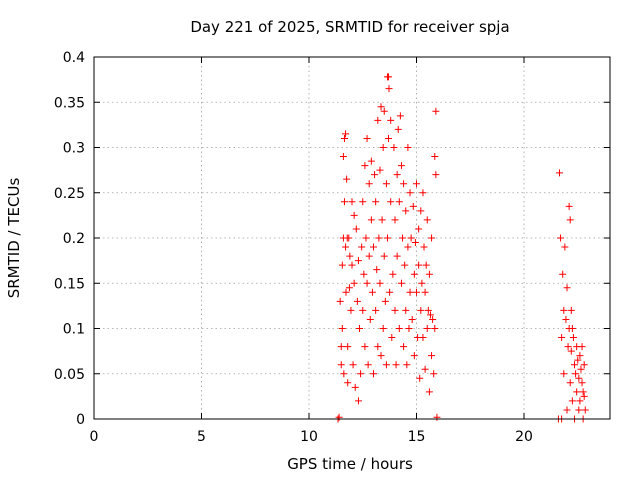 Image resolution: width=640 pixels, height=480 pixels. I want to click on y-tick-label: 0, so click(80, 420).